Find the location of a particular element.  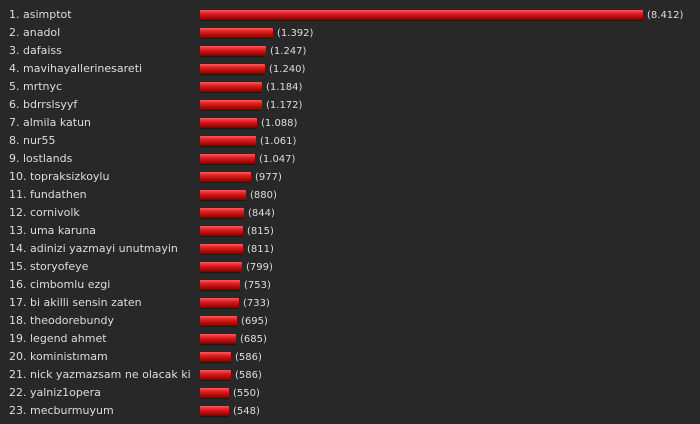

category-label: 13. uma karuna is located at coordinates (53, 230).